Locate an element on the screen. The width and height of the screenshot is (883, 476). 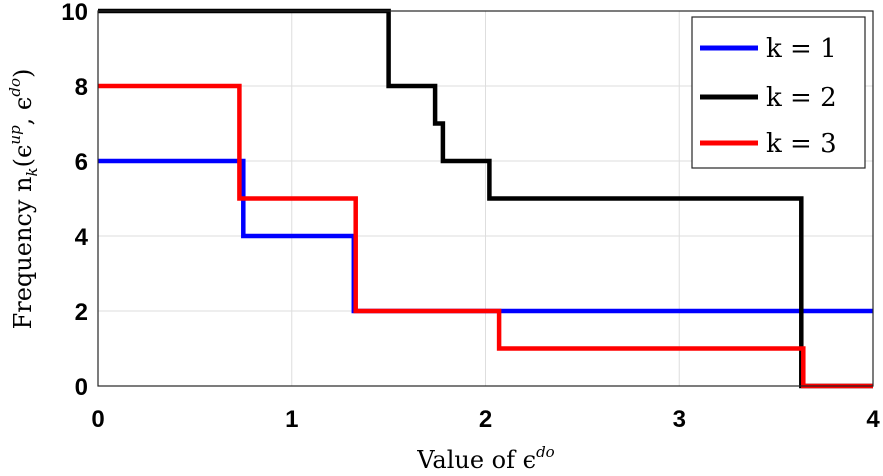
y-tick-labels: 0 2 4 6 8 10 is located at coordinates (74, 200).